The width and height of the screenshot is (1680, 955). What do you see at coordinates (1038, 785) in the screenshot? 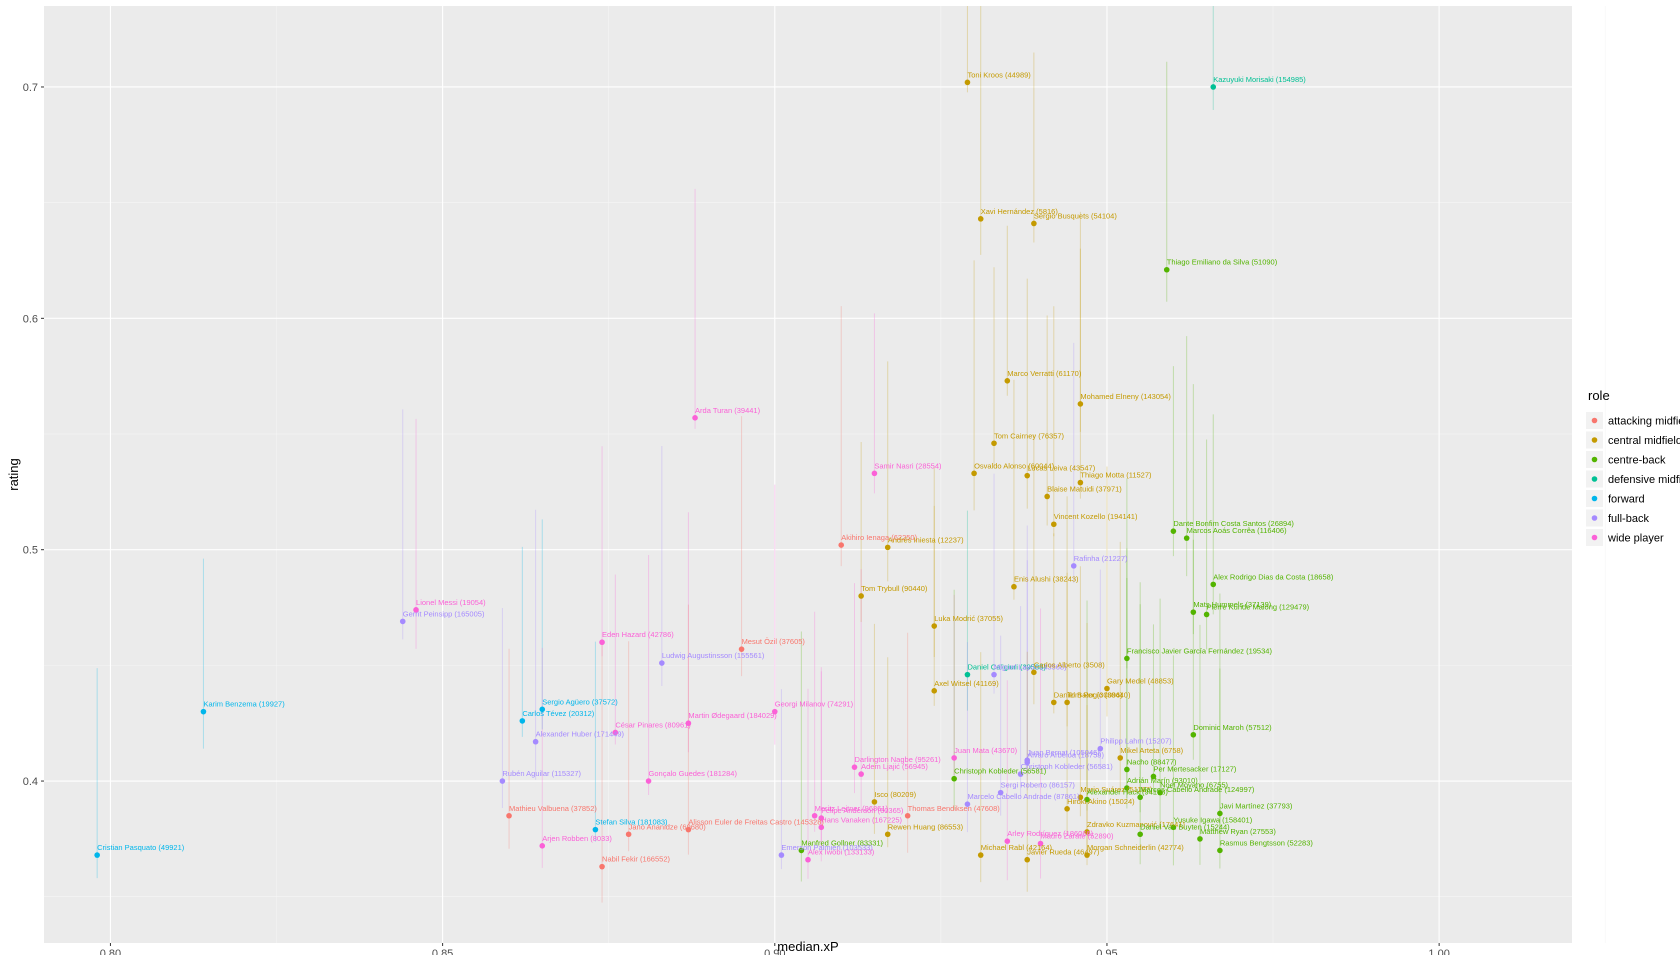
I see `point-label: Sergi Roberto (86157)` at bounding box center [1038, 785].